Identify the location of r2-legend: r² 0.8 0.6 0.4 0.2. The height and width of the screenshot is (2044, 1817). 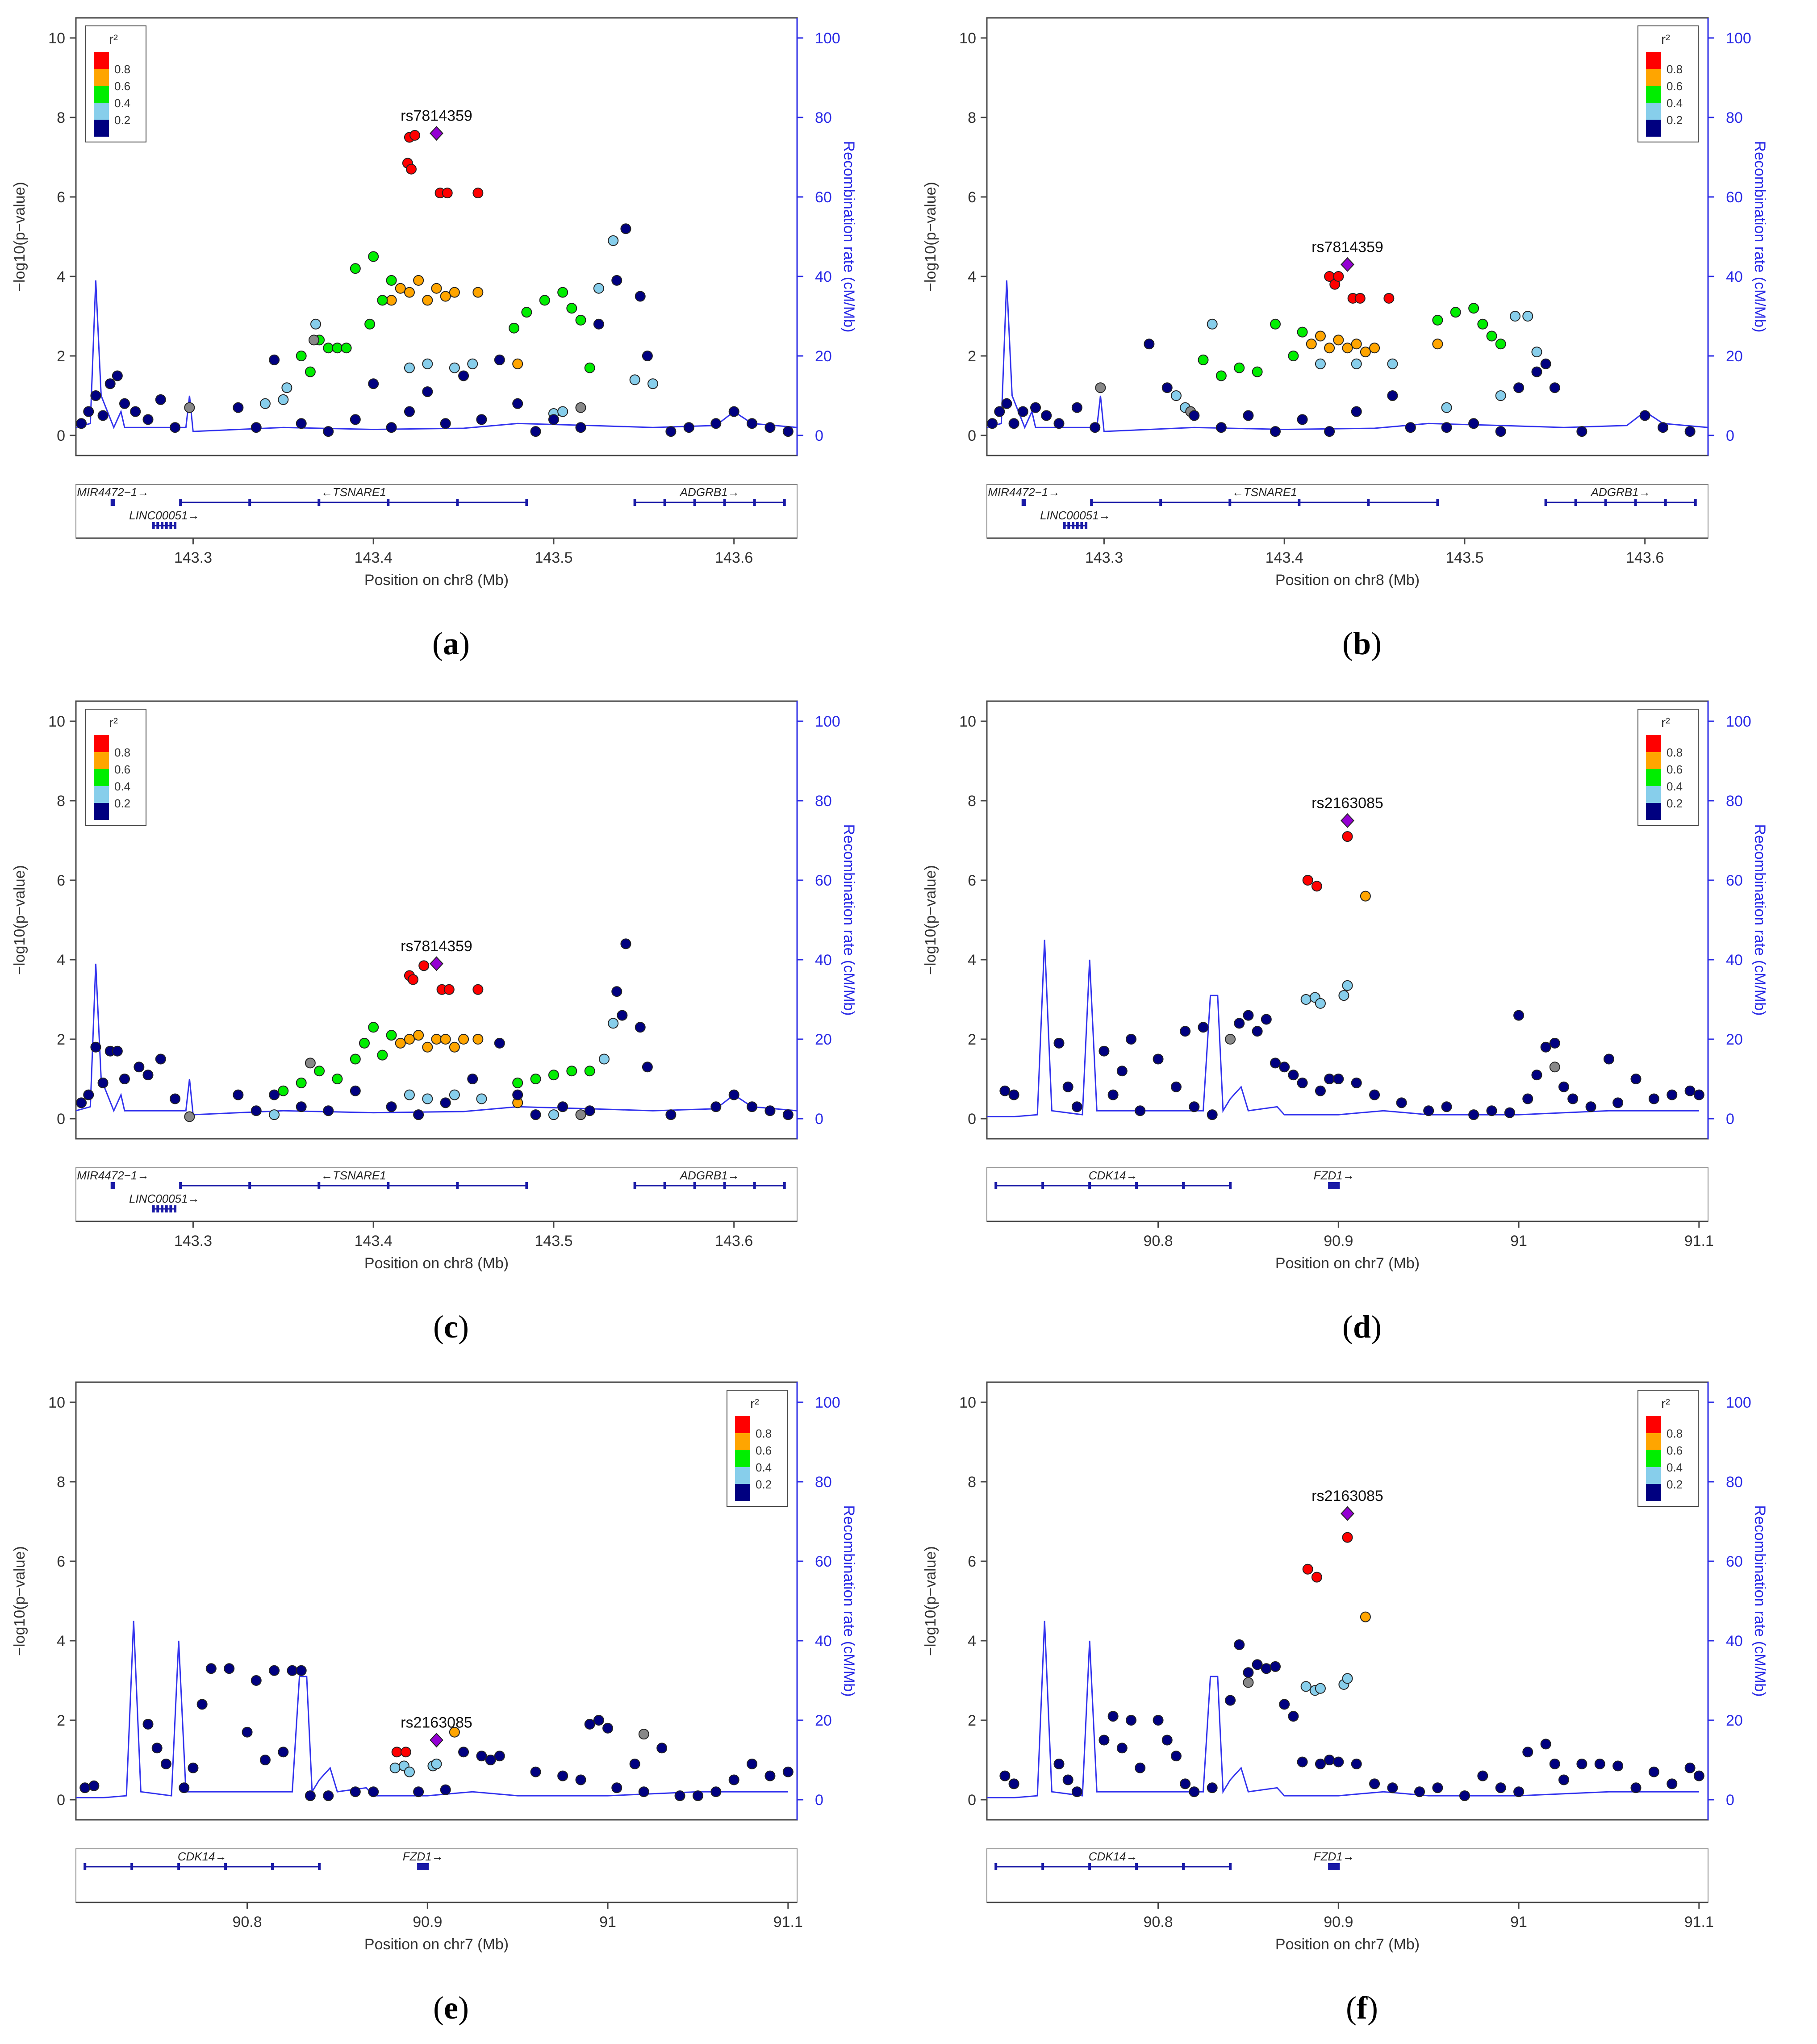
(1668, 83).